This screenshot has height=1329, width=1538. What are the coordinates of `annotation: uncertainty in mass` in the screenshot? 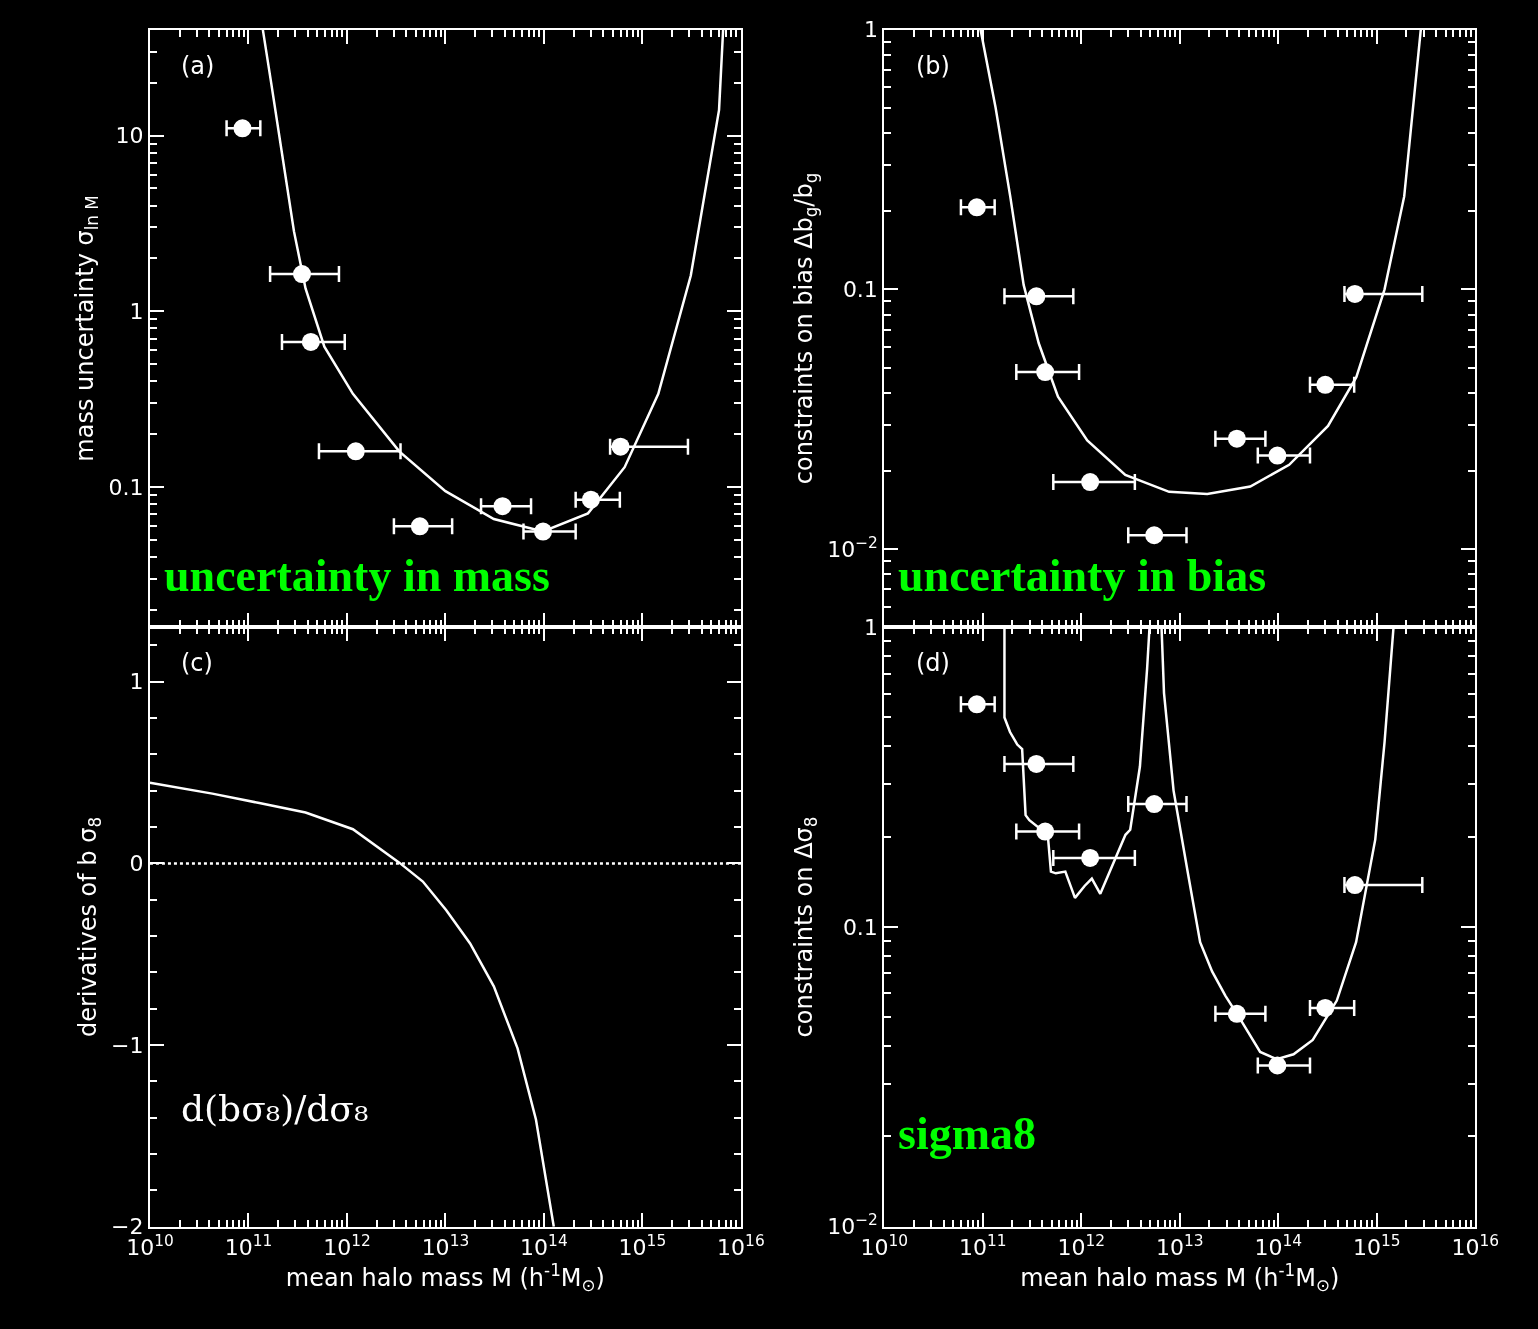 It's located at (357, 575).